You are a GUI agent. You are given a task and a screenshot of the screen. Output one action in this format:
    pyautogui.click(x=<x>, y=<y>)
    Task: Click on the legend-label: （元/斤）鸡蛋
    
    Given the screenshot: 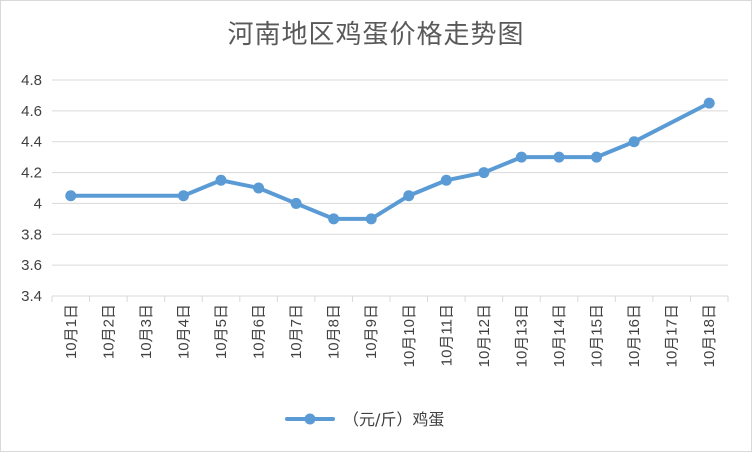 What is the action you would take?
    pyautogui.click(x=393, y=419)
    